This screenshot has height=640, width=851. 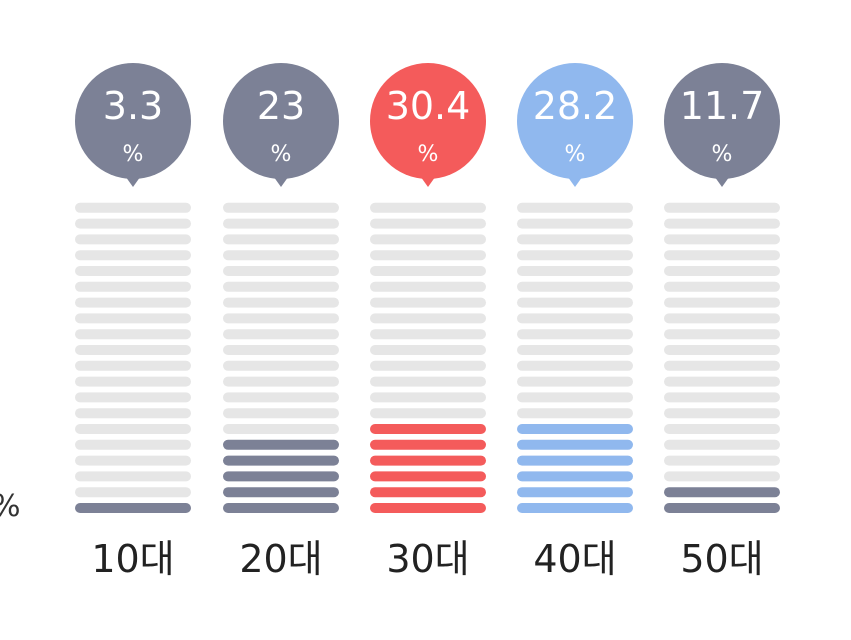 What do you see at coordinates (721, 559) in the screenshot?
I see `category-tick-label: 50대` at bounding box center [721, 559].